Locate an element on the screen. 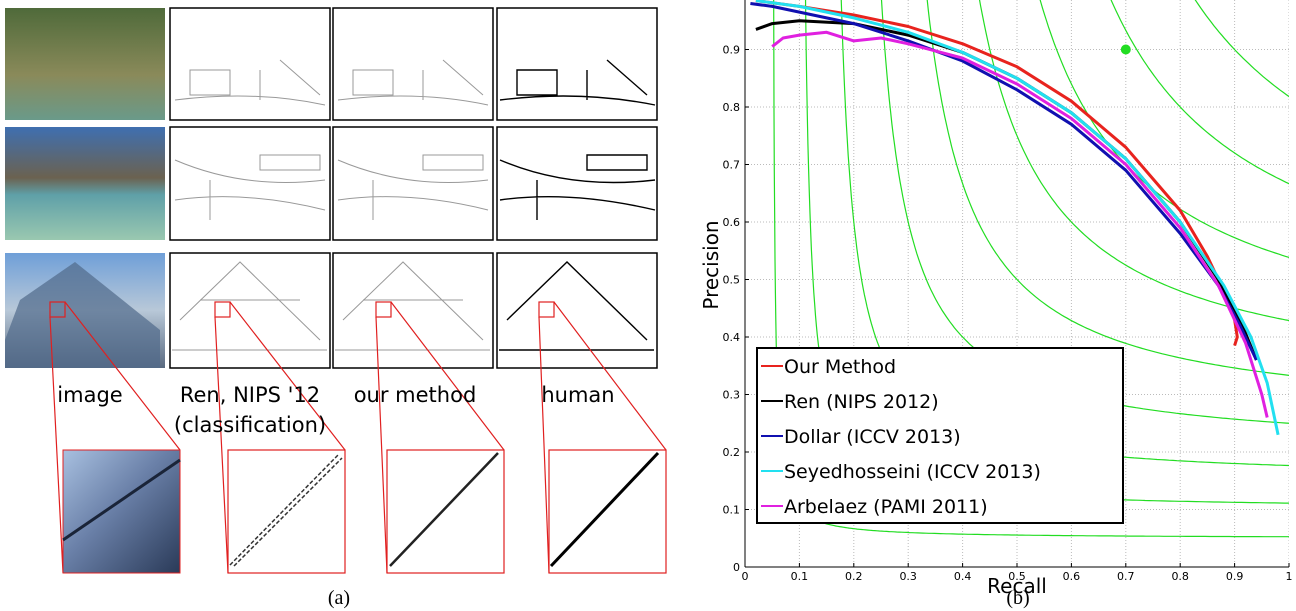 The image size is (1296, 611). x-tick-label: 0.3 is located at coordinates (908, 576).